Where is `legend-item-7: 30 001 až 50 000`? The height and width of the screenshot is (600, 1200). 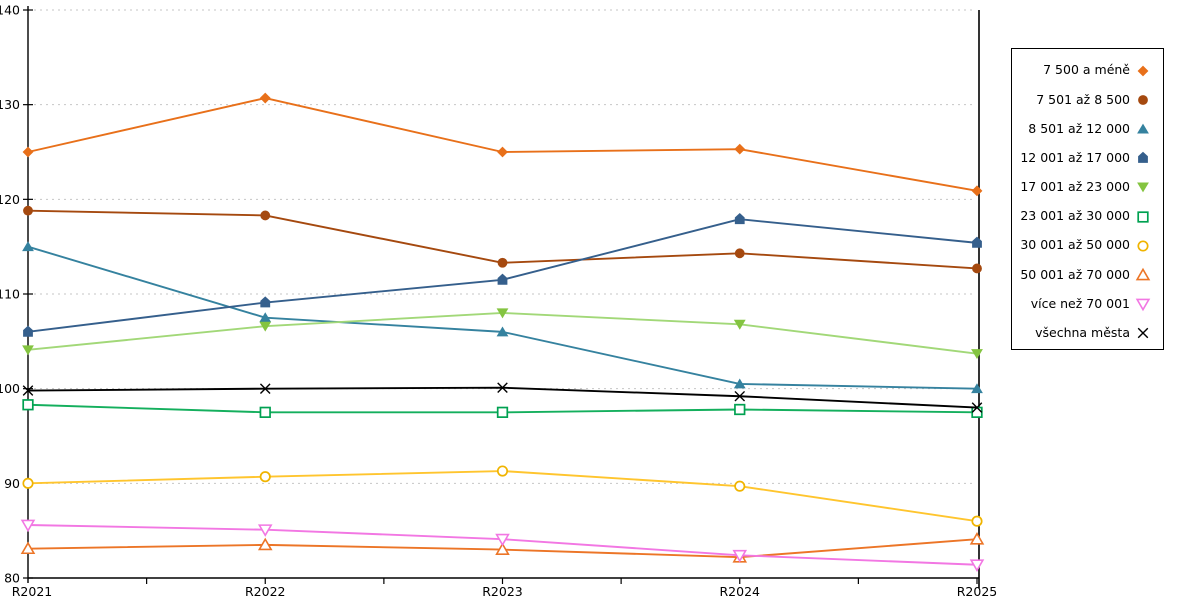
legend-item-7: 30 001 až 50 000 is located at coordinates (1083, 245).